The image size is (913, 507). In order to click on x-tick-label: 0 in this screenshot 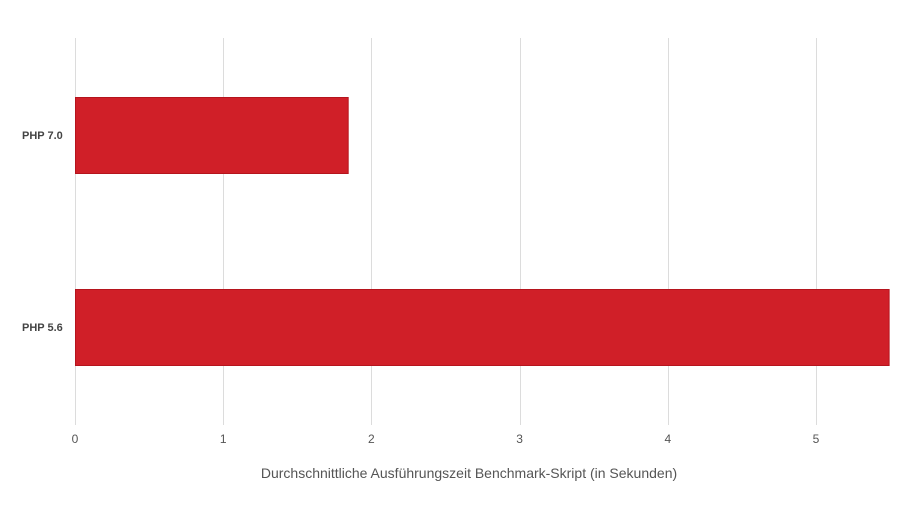, I will do `click(75, 439)`.